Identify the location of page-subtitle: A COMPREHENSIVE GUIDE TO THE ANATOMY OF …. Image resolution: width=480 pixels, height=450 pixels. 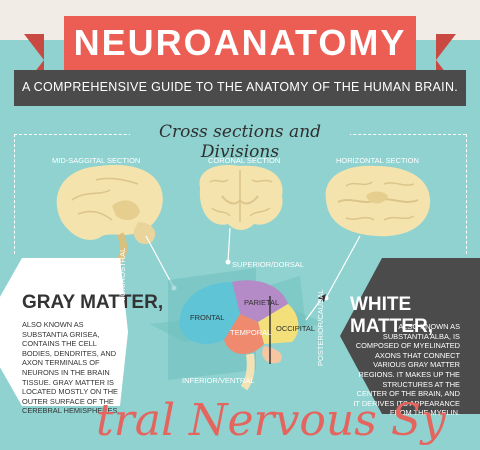
(240, 87).